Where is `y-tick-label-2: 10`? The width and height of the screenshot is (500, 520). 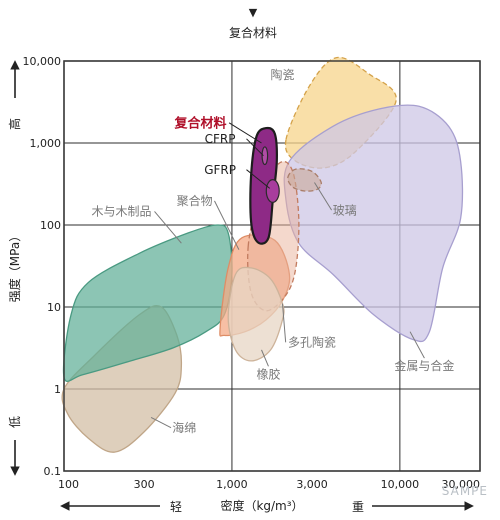
y-tick-label-2: 10 is located at coordinates (54, 307).